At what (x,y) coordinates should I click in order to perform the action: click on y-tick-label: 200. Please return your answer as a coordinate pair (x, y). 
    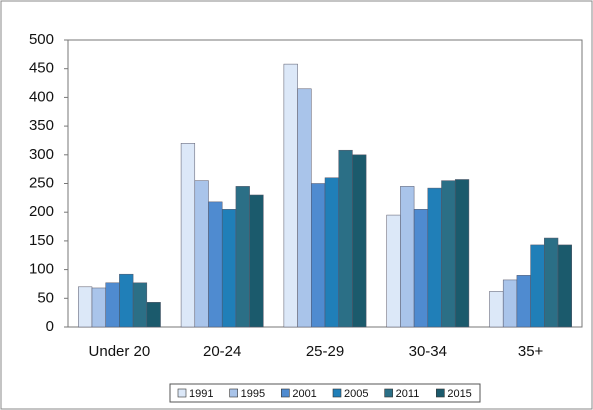
    Looking at the image, I should click on (41, 211).